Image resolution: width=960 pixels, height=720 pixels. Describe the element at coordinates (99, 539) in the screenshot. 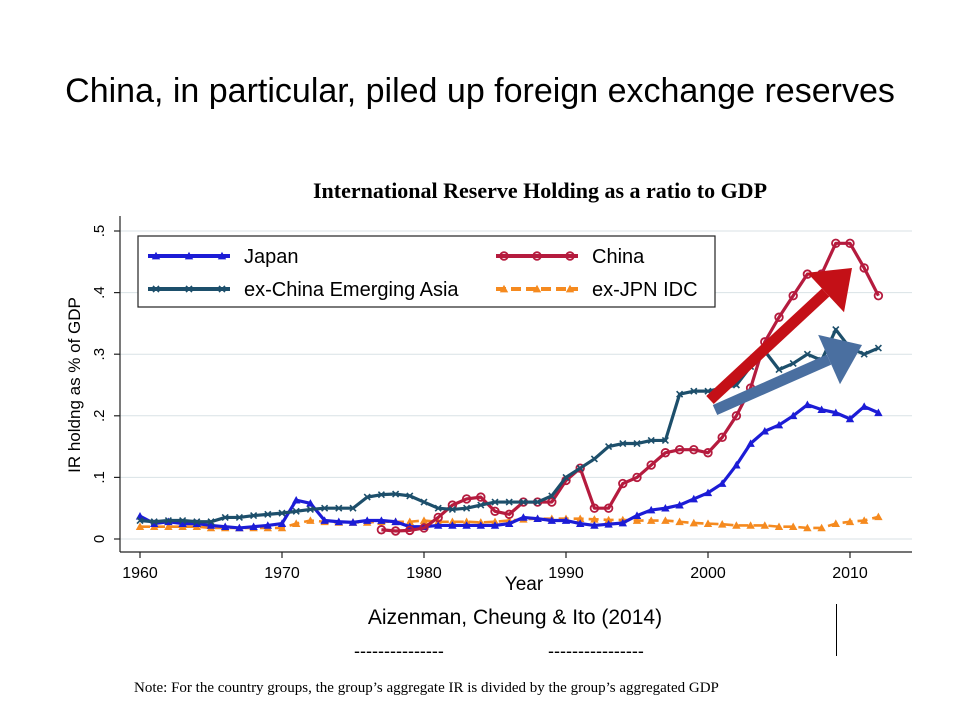

I see `y-tick-label: 0` at that location.